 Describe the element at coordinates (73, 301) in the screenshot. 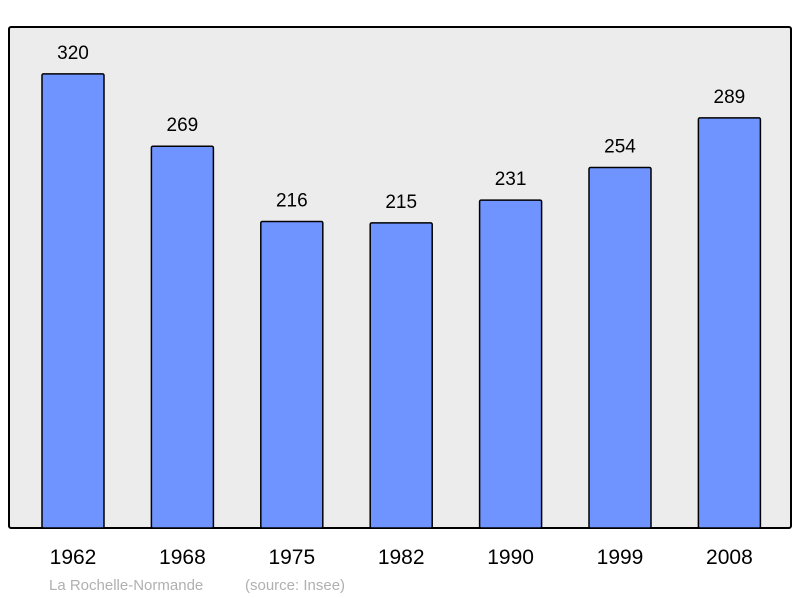

I see `bar-1962` at that location.